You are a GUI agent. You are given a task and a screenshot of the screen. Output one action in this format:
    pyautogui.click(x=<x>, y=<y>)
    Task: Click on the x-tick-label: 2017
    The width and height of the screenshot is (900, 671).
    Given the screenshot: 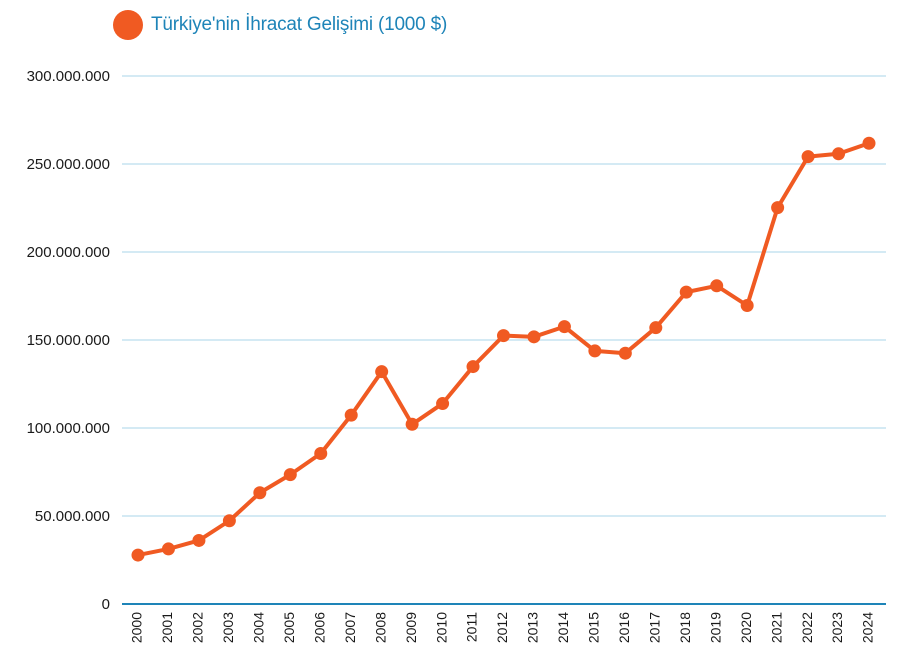 What is the action you would take?
    pyautogui.click(x=654, y=627)
    